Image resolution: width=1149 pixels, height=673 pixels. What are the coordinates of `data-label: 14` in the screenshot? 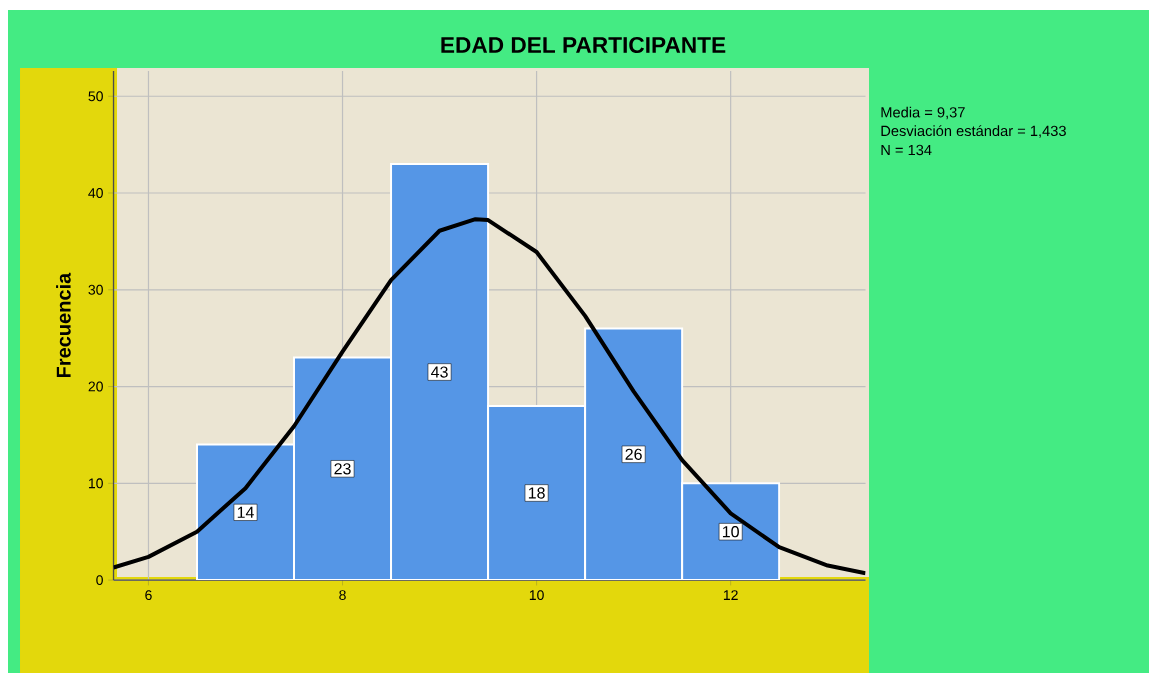 It's located at (245, 512).